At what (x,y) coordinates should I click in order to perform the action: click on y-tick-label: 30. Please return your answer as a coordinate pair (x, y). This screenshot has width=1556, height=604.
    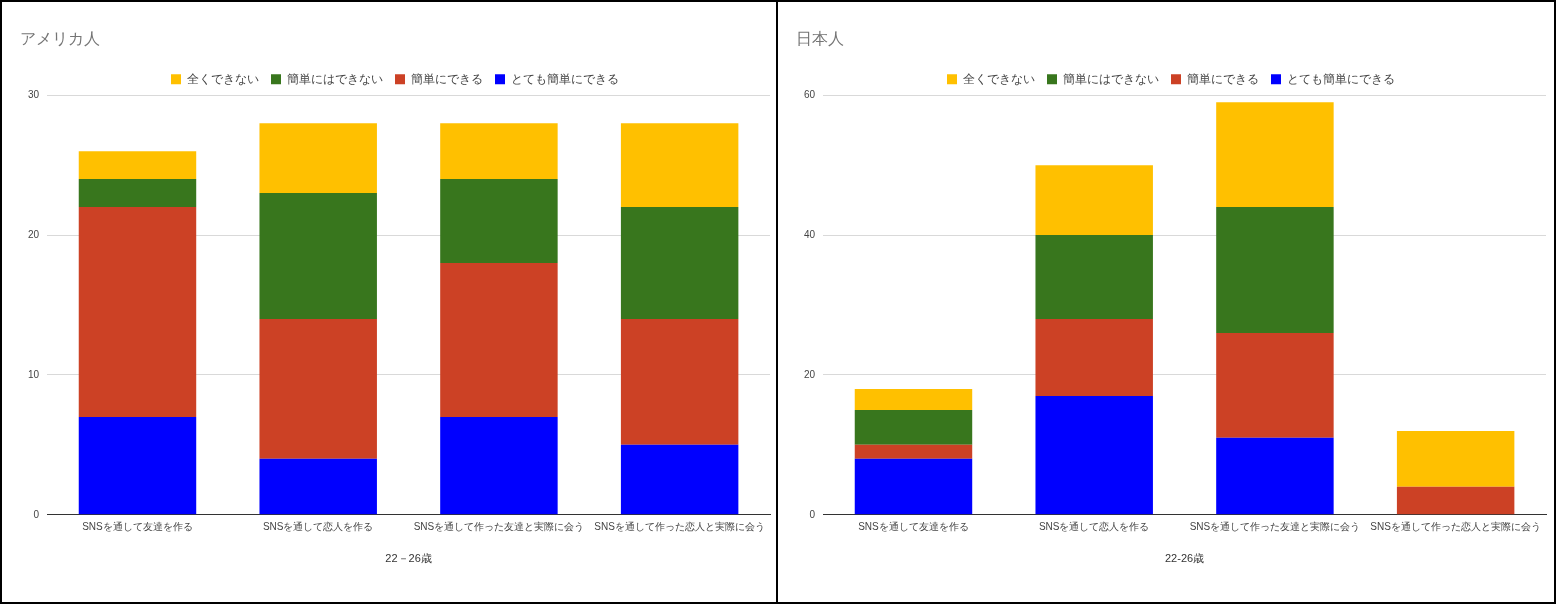
    Looking at the image, I should click on (34, 94).